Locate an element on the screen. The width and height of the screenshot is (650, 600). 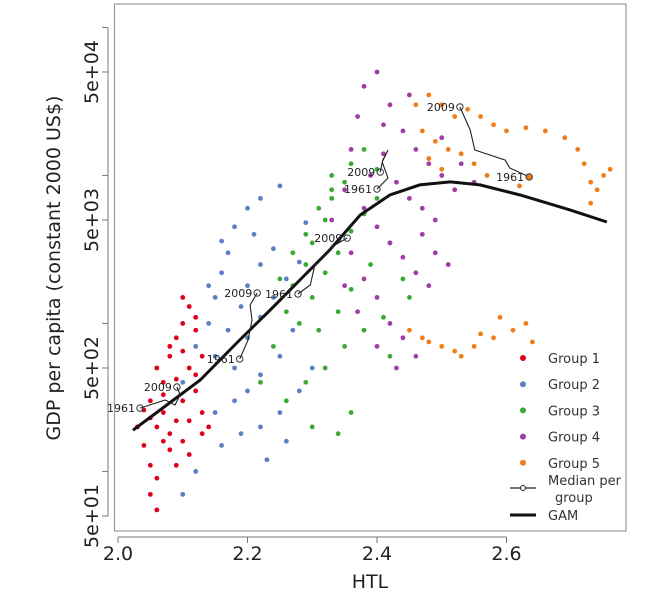
legend-label-median: Median per is located at coordinates (585, 481).